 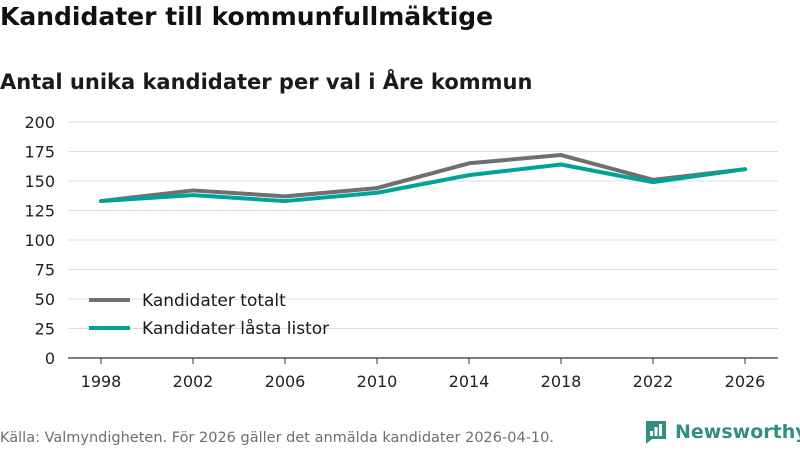 What do you see at coordinates (745, 381) in the screenshot?
I see `x-tick-label-2026: 2026` at bounding box center [745, 381].